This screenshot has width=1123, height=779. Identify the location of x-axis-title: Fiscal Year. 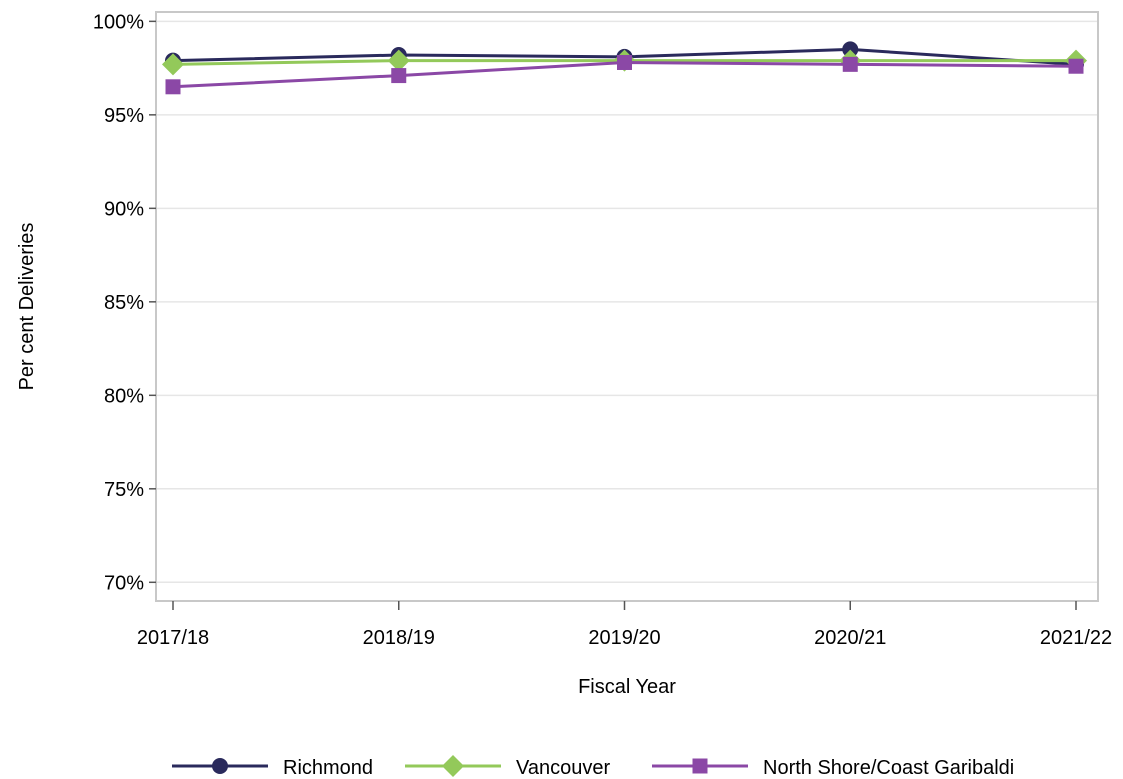
(627, 687).